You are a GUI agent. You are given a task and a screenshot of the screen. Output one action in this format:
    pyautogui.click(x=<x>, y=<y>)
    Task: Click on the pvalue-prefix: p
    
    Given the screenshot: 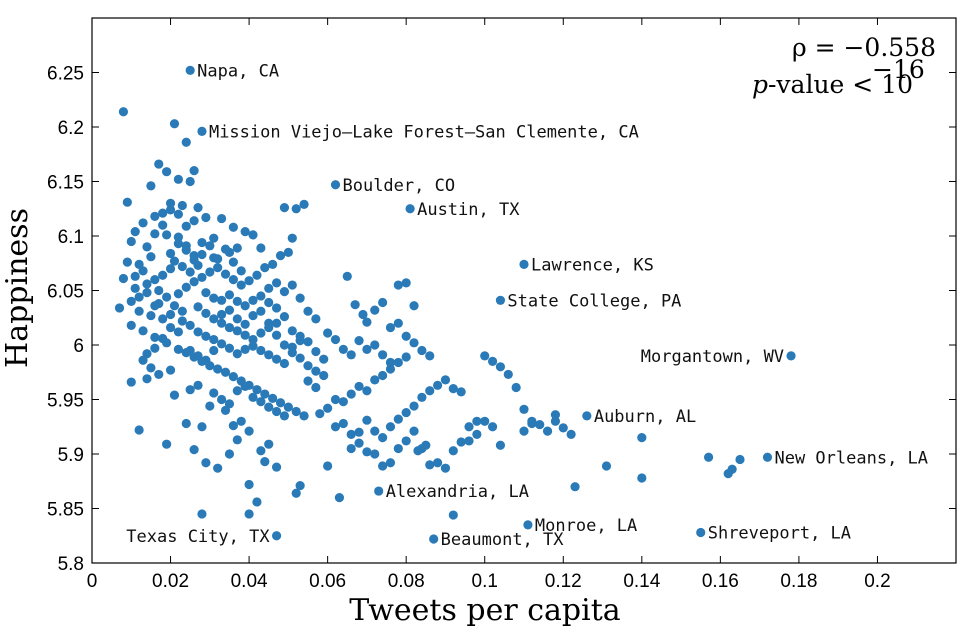 What is the action you would take?
    pyautogui.click(x=760, y=84)
    